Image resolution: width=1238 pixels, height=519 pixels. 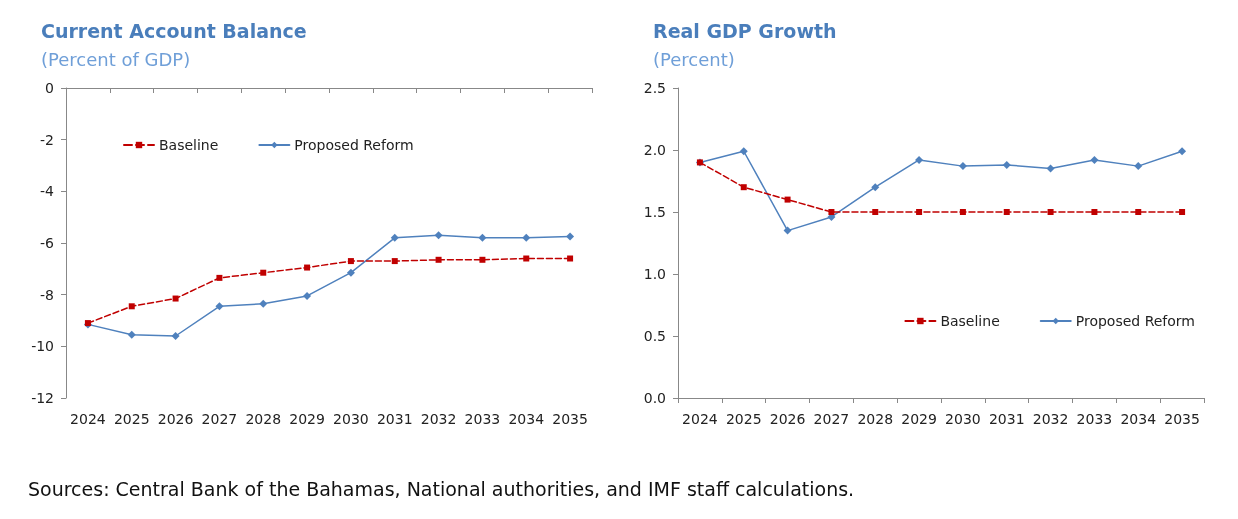 I want to click on y-tick-label: -10, so click(x=42, y=346).